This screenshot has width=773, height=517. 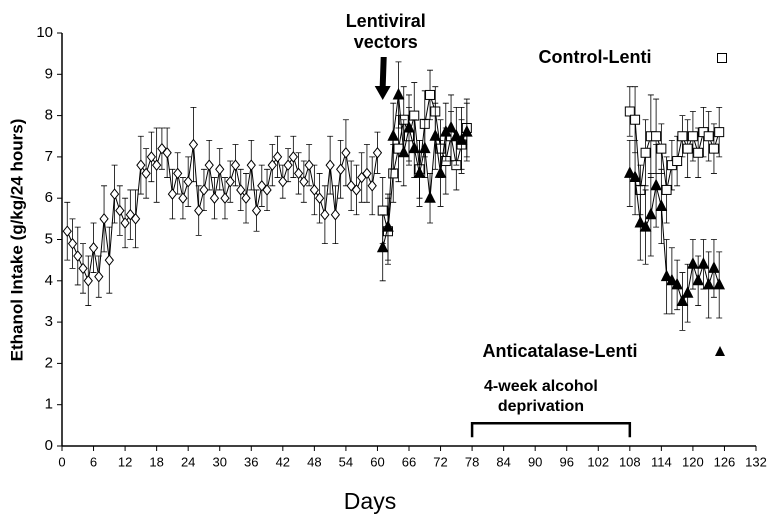 I want to click on x-tick-label: 18, so click(x=156, y=461).